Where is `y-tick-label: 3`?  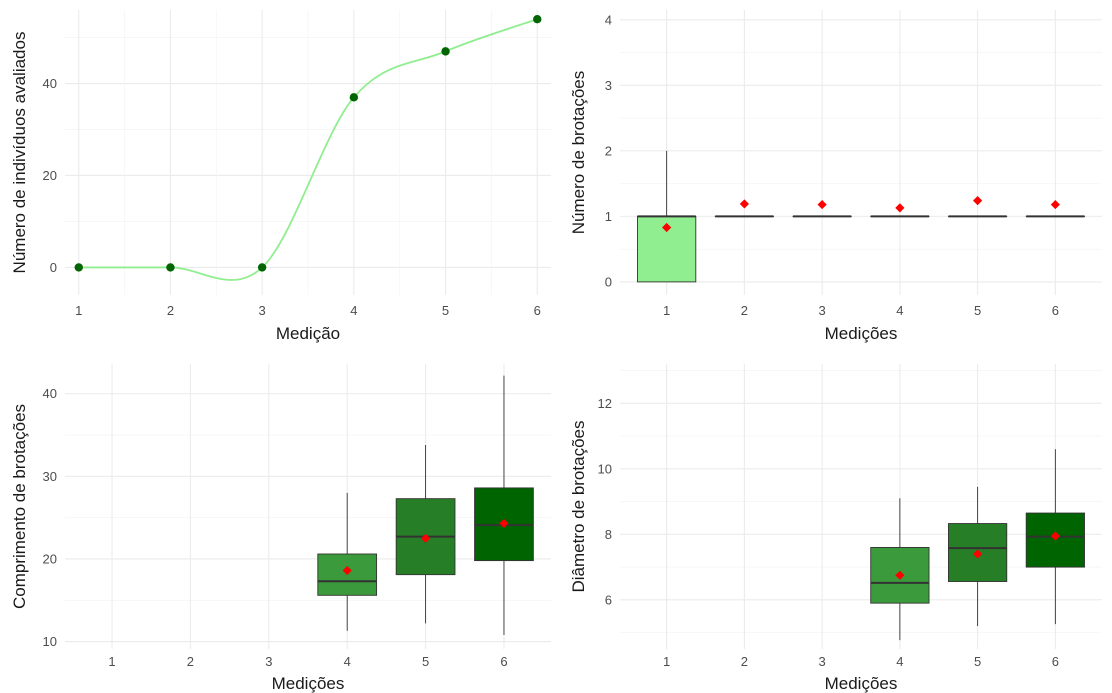
y-tick-label: 3 is located at coordinates (608, 85).